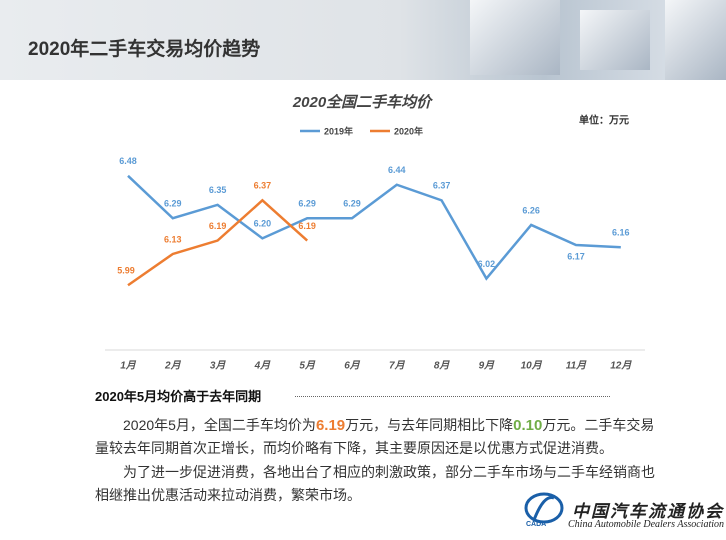 The width and height of the screenshot is (726, 540). I want to click on x-tick-label: 1月, so click(128, 366).